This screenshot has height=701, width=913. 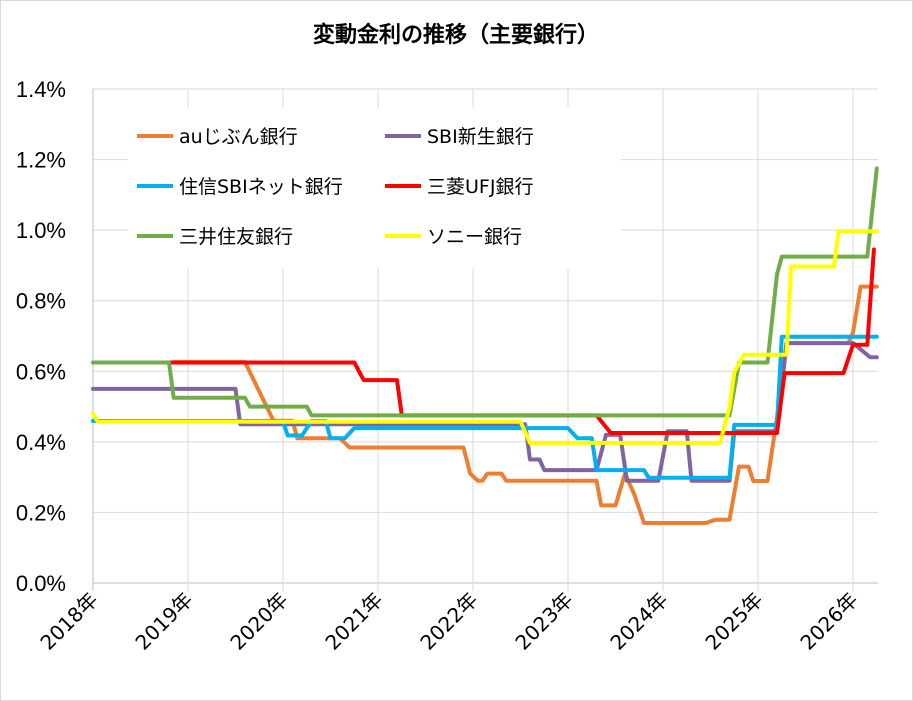 What do you see at coordinates (238, 137) in the screenshot?
I see `legend-label: auじぶん銀行` at bounding box center [238, 137].